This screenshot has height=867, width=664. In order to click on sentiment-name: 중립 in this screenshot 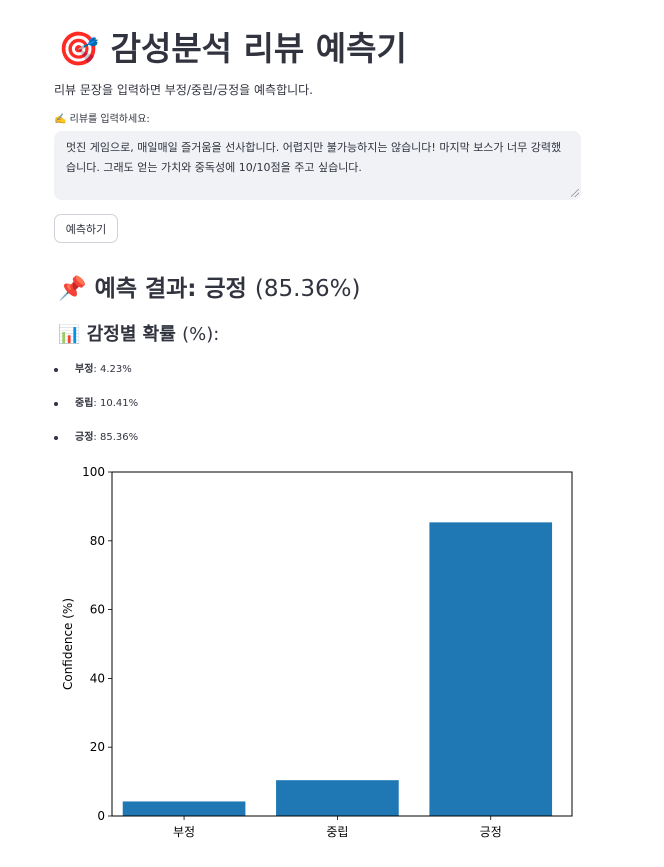, I will do `click(84, 403)`.